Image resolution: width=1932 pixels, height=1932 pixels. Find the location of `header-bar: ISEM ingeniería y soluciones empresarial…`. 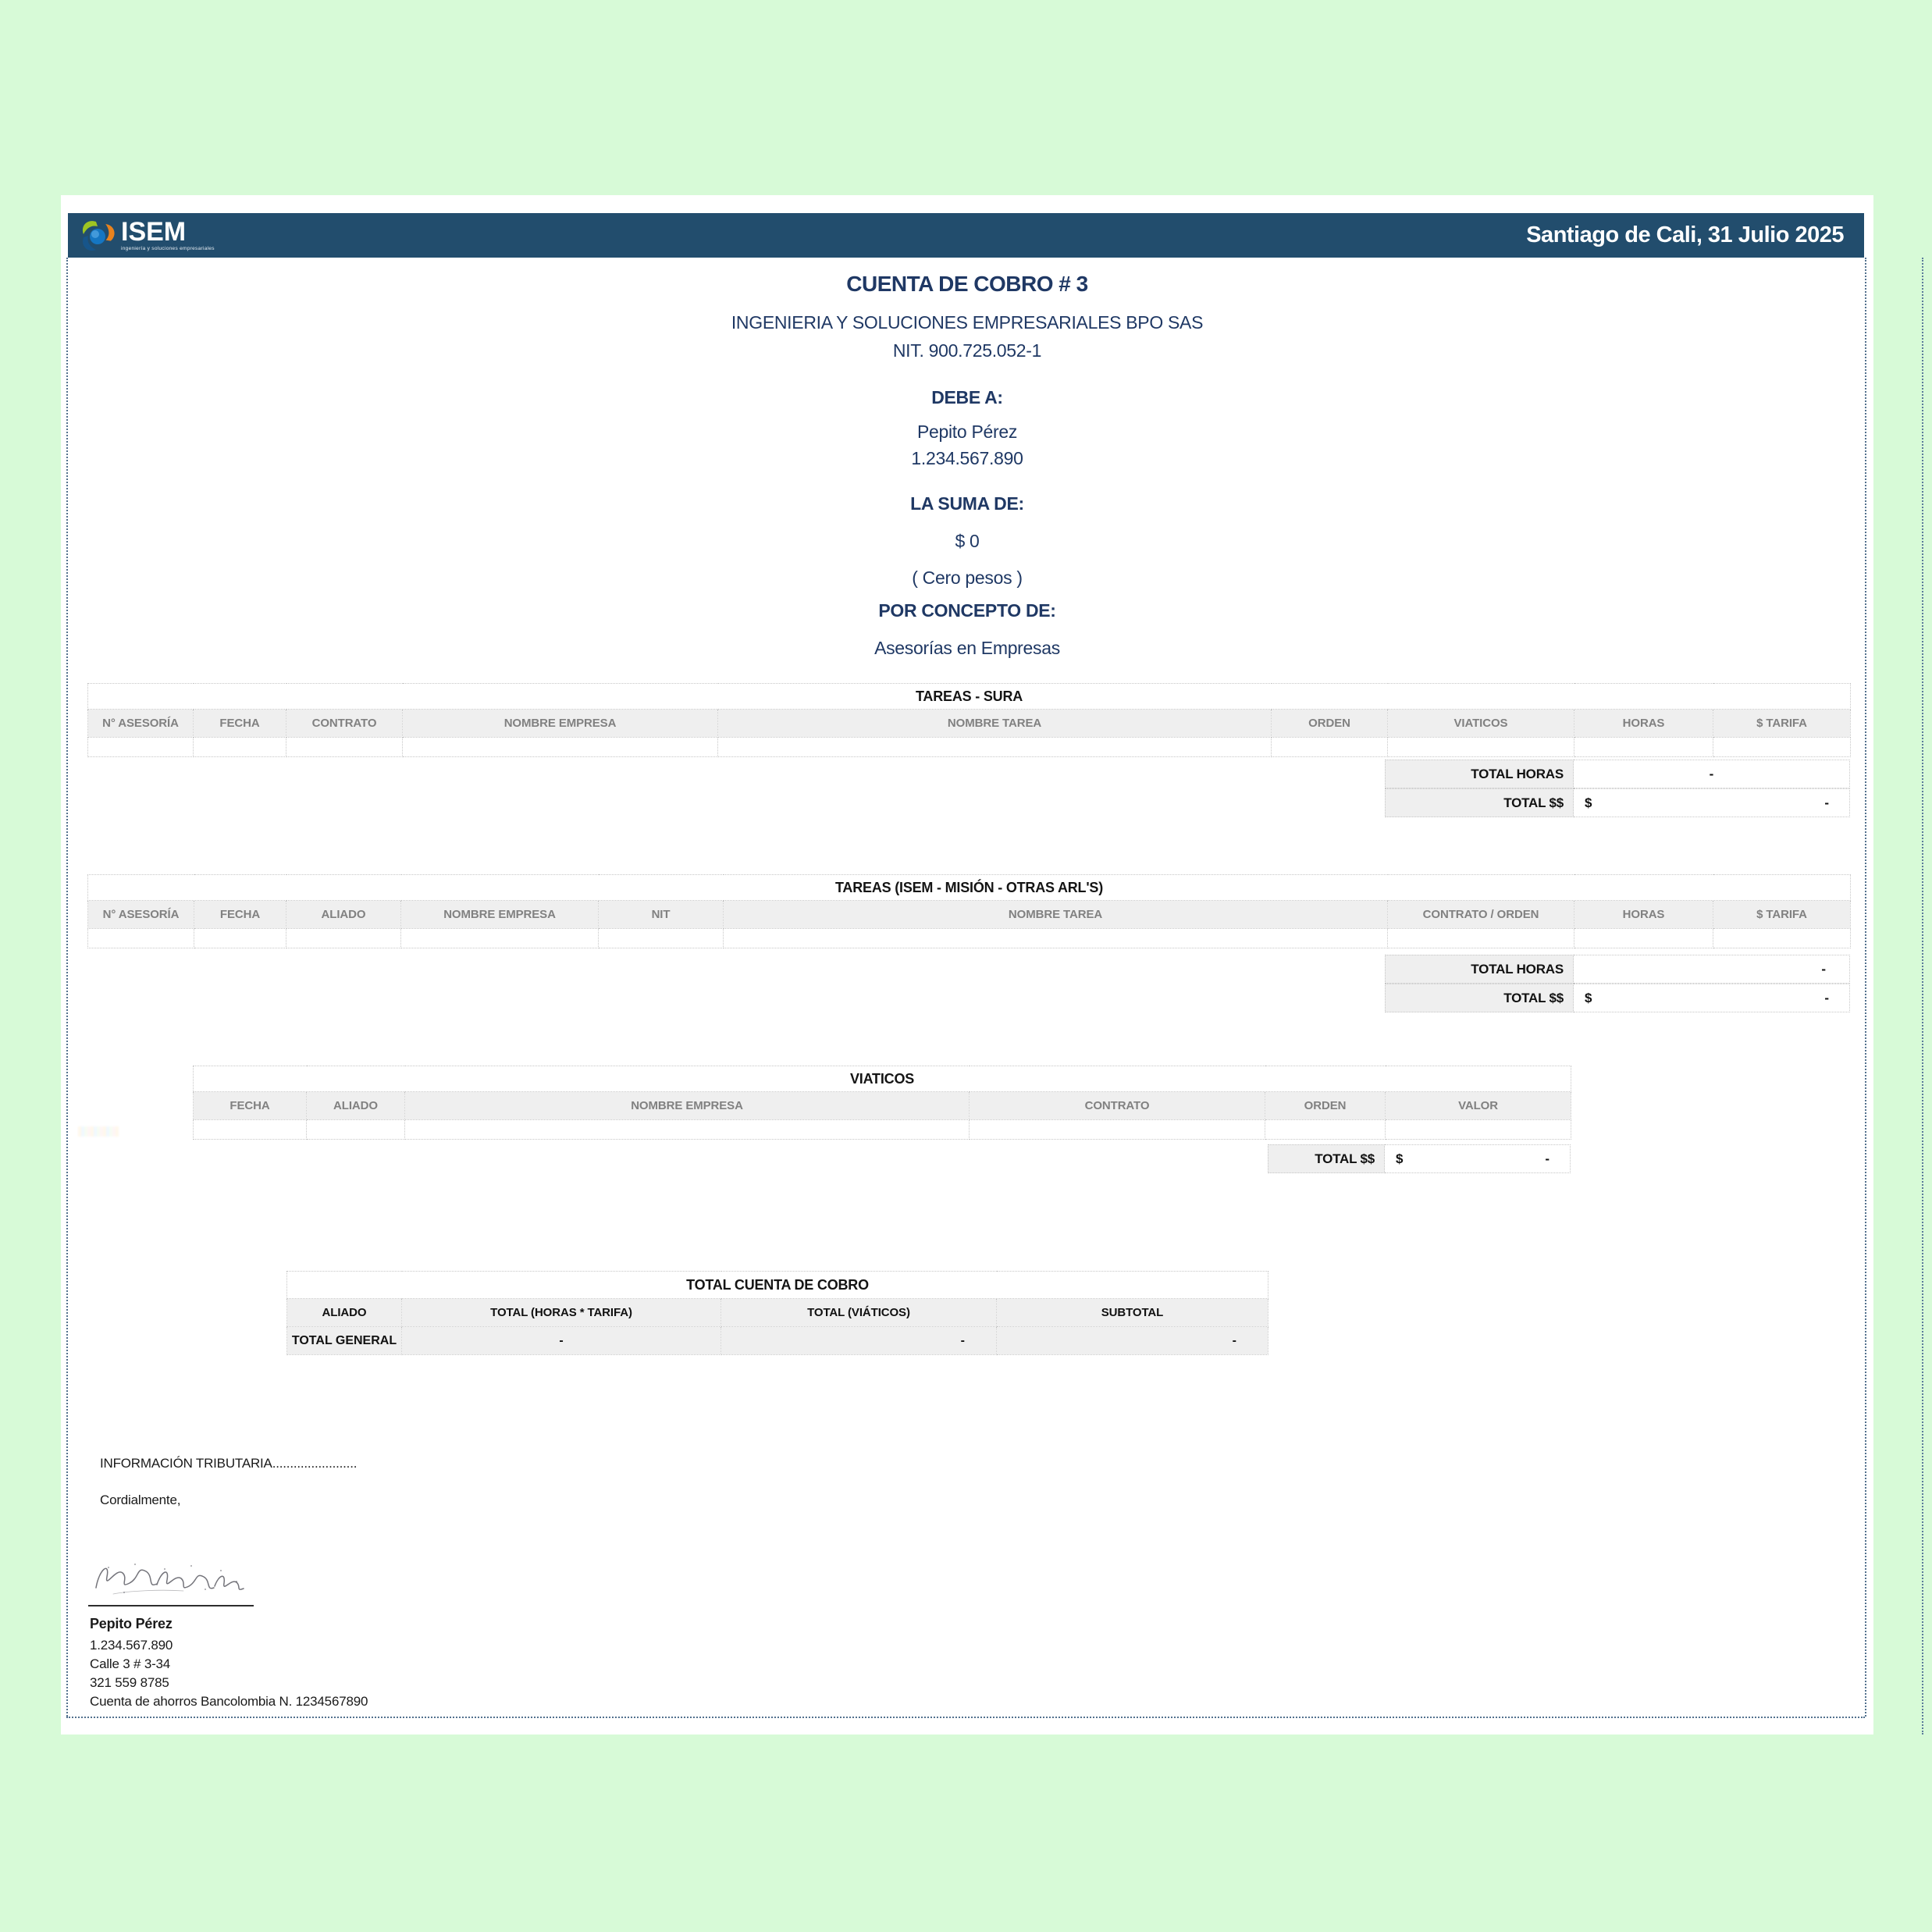

header-bar: ISEM ingeniería y soluciones empresarial… is located at coordinates (966, 235).